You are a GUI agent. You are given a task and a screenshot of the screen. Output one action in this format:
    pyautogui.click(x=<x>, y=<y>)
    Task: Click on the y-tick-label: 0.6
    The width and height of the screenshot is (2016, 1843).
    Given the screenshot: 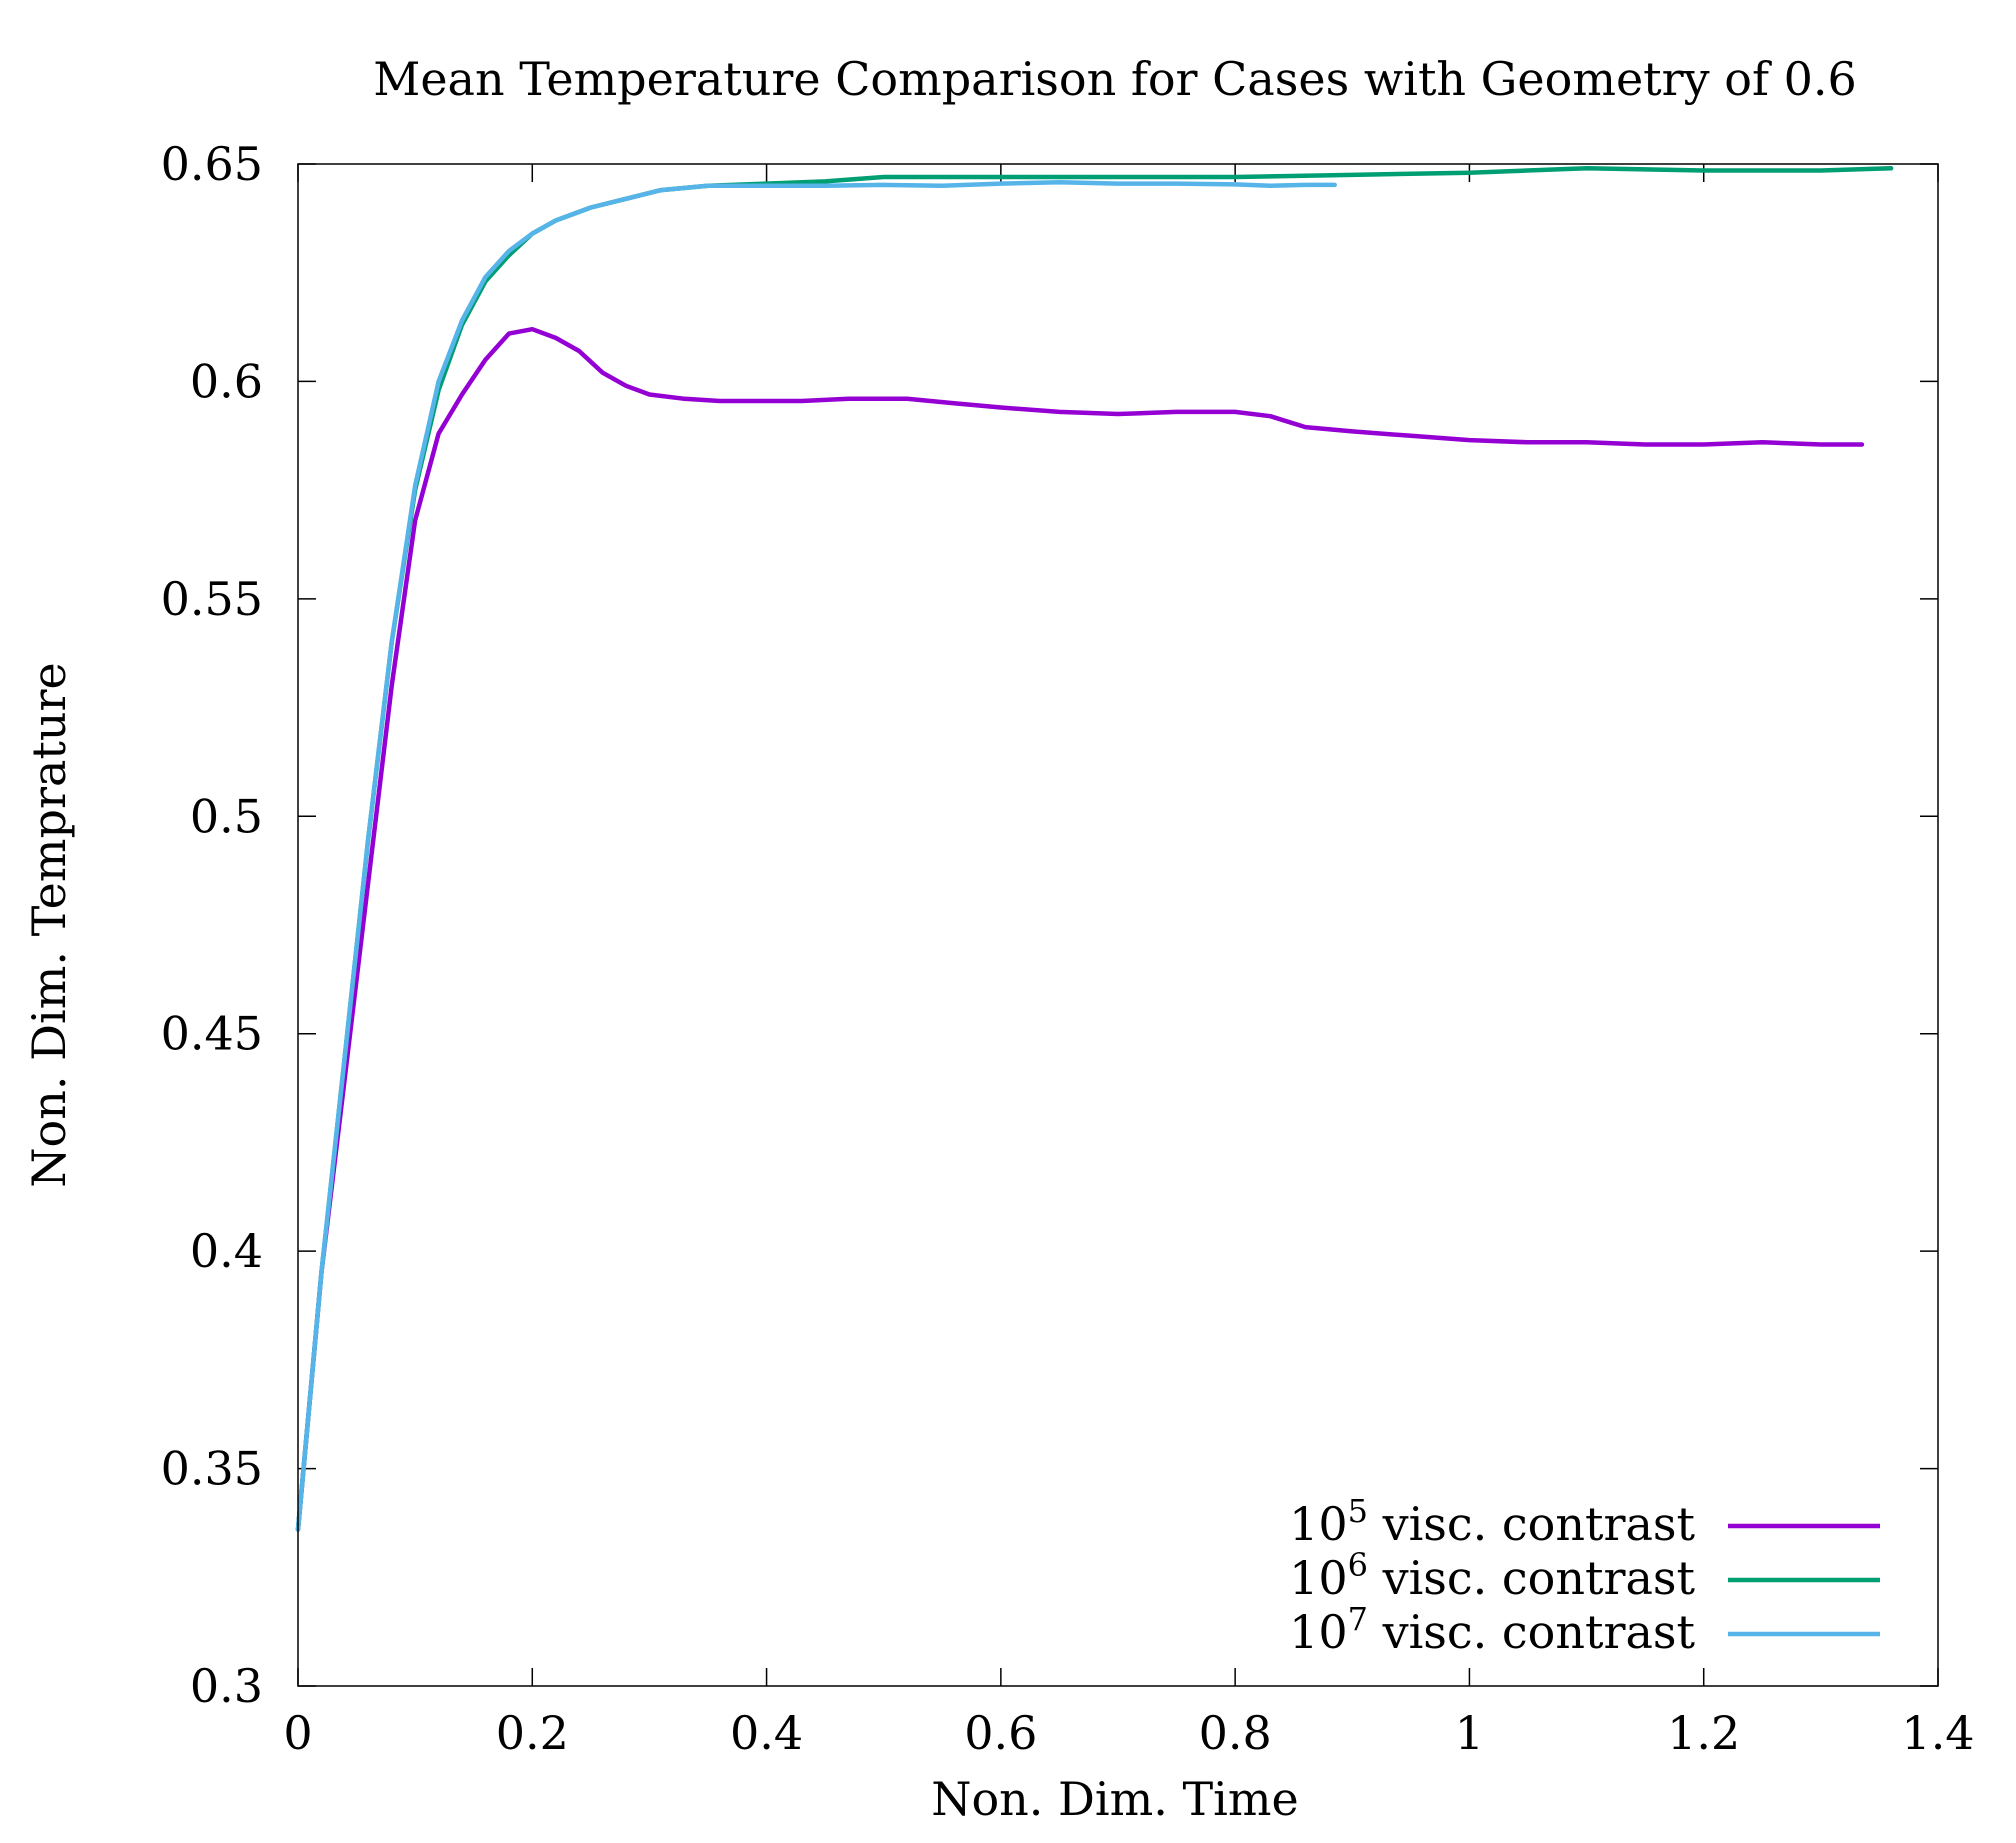 What is the action you would take?
    pyautogui.click(x=226, y=381)
    